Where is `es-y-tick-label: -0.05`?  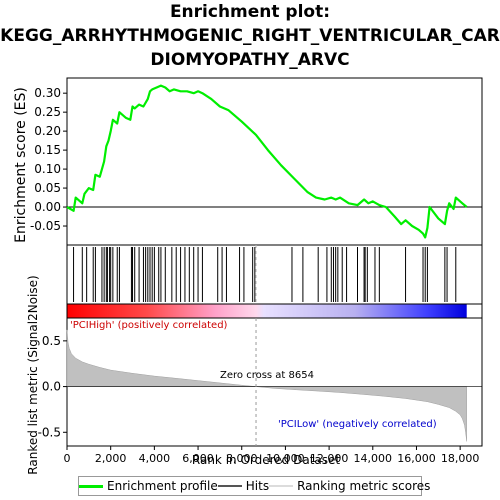 es-y-tick-label: -0.05 is located at coordinates (45, 226).